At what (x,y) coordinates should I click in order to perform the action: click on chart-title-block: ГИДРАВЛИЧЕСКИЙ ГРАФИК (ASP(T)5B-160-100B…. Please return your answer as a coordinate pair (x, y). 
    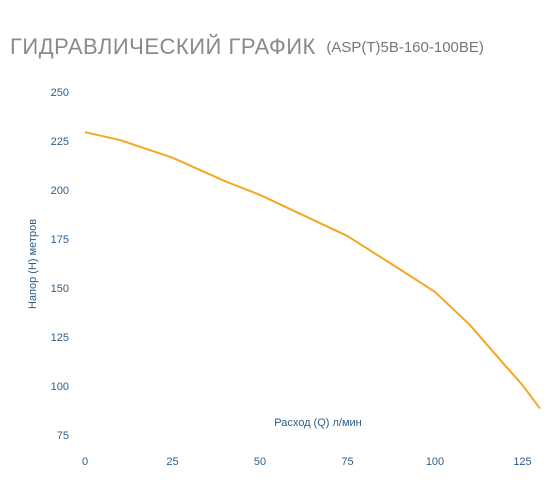
    Looking at the image, I should click on (247, 46).